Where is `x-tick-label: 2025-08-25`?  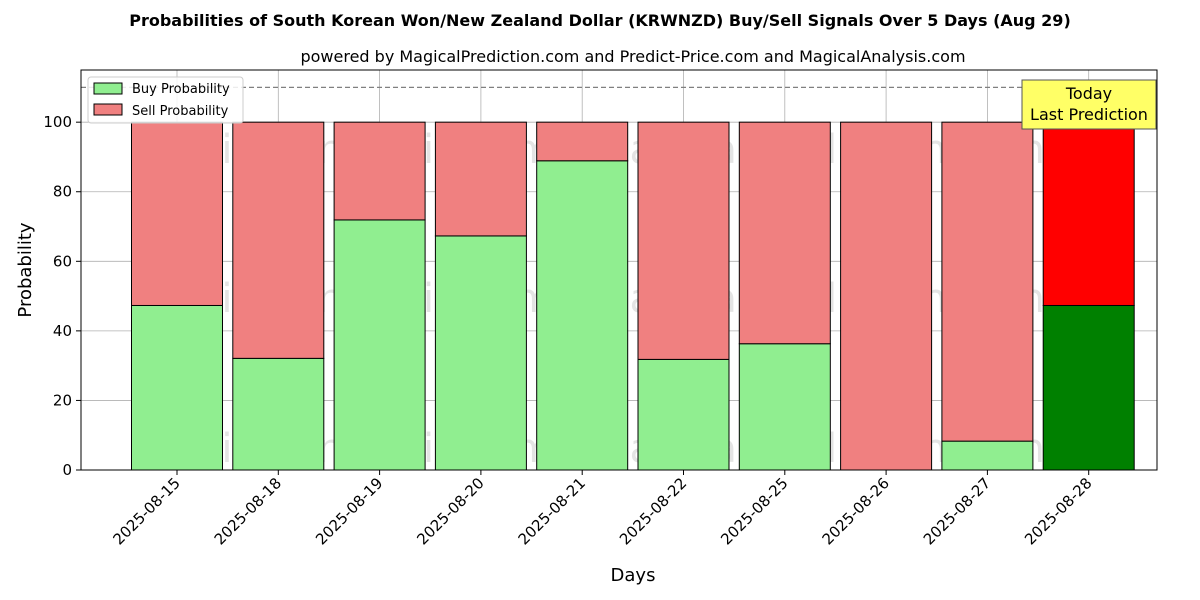 x-tick-label: 2025-08-25 is located at coordinates (754, 511).